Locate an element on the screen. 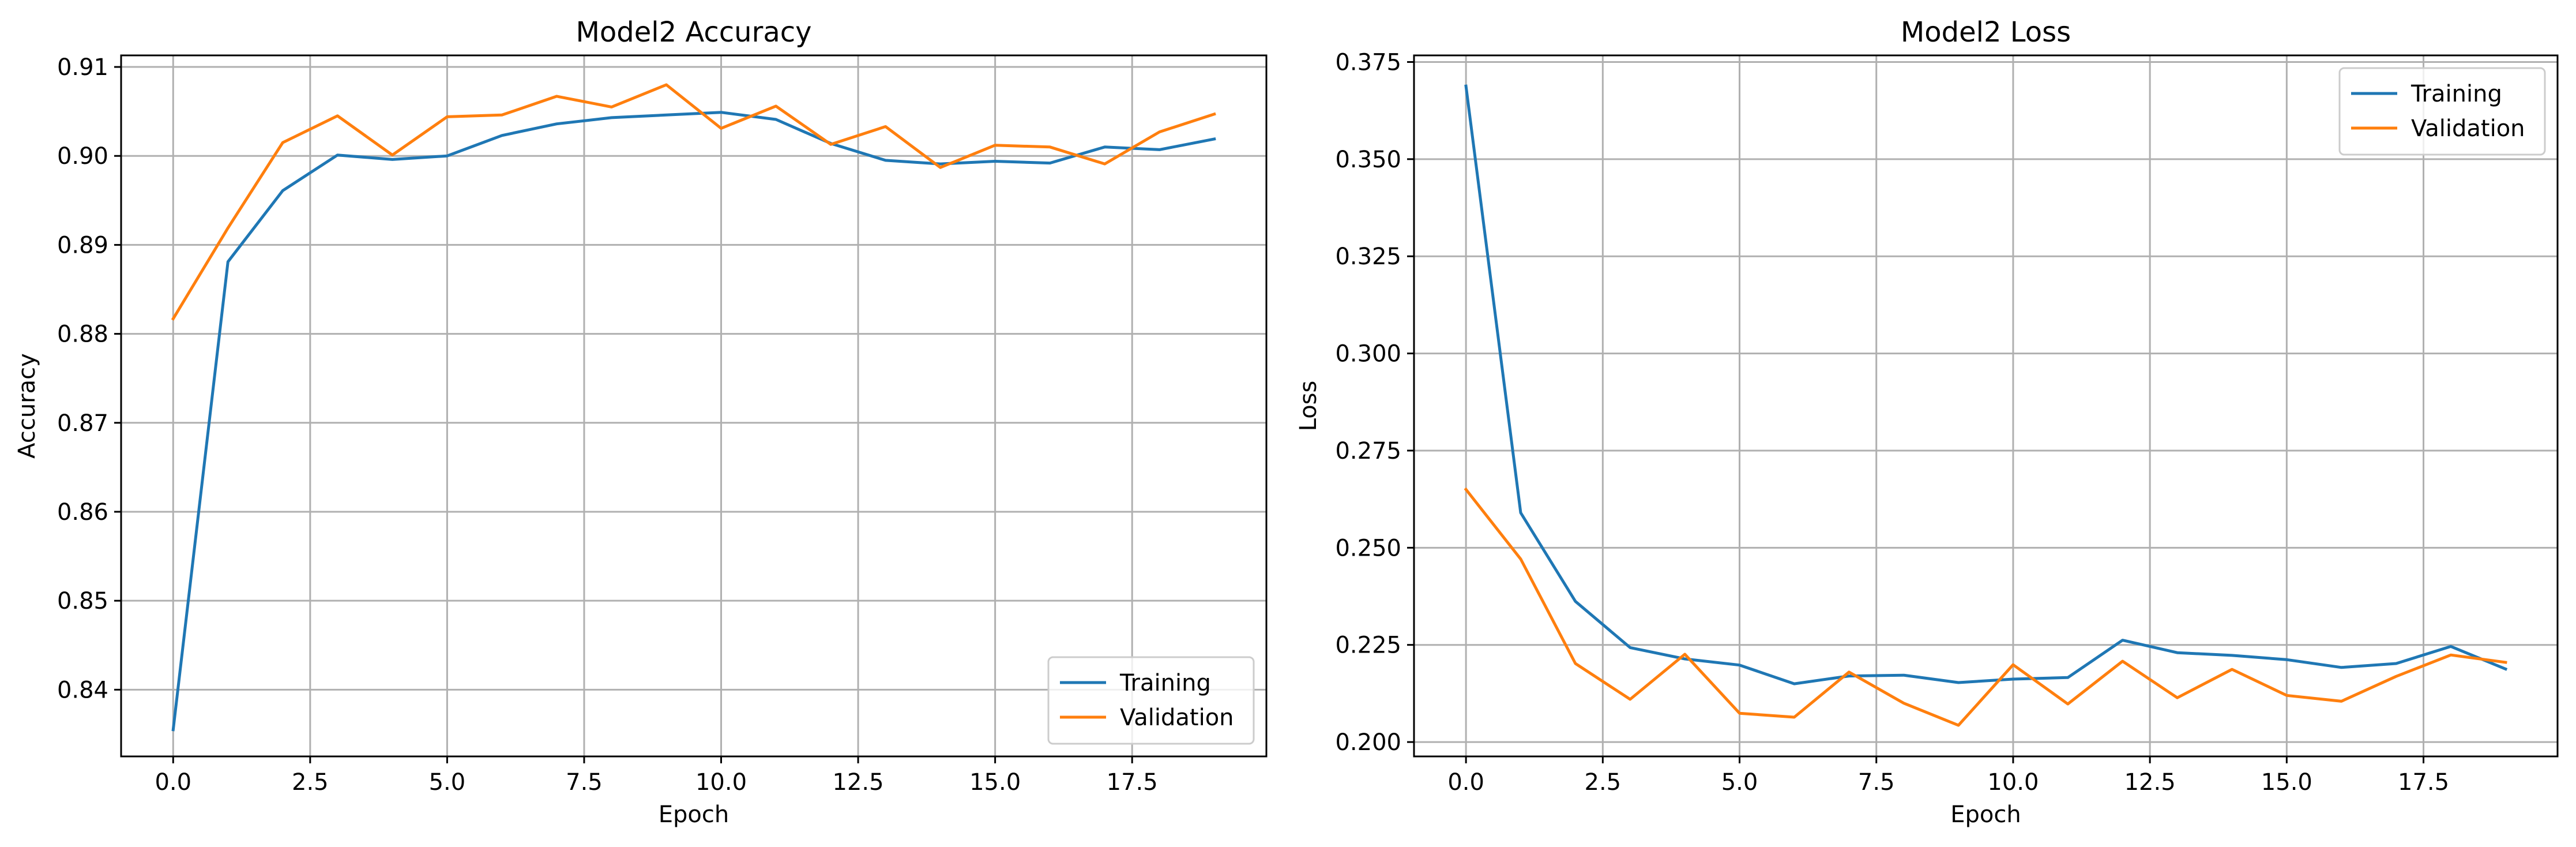 This screenshot has width=2576, height=847. chart-title: Model2 Accuracy is located at coordinates (693, 32).